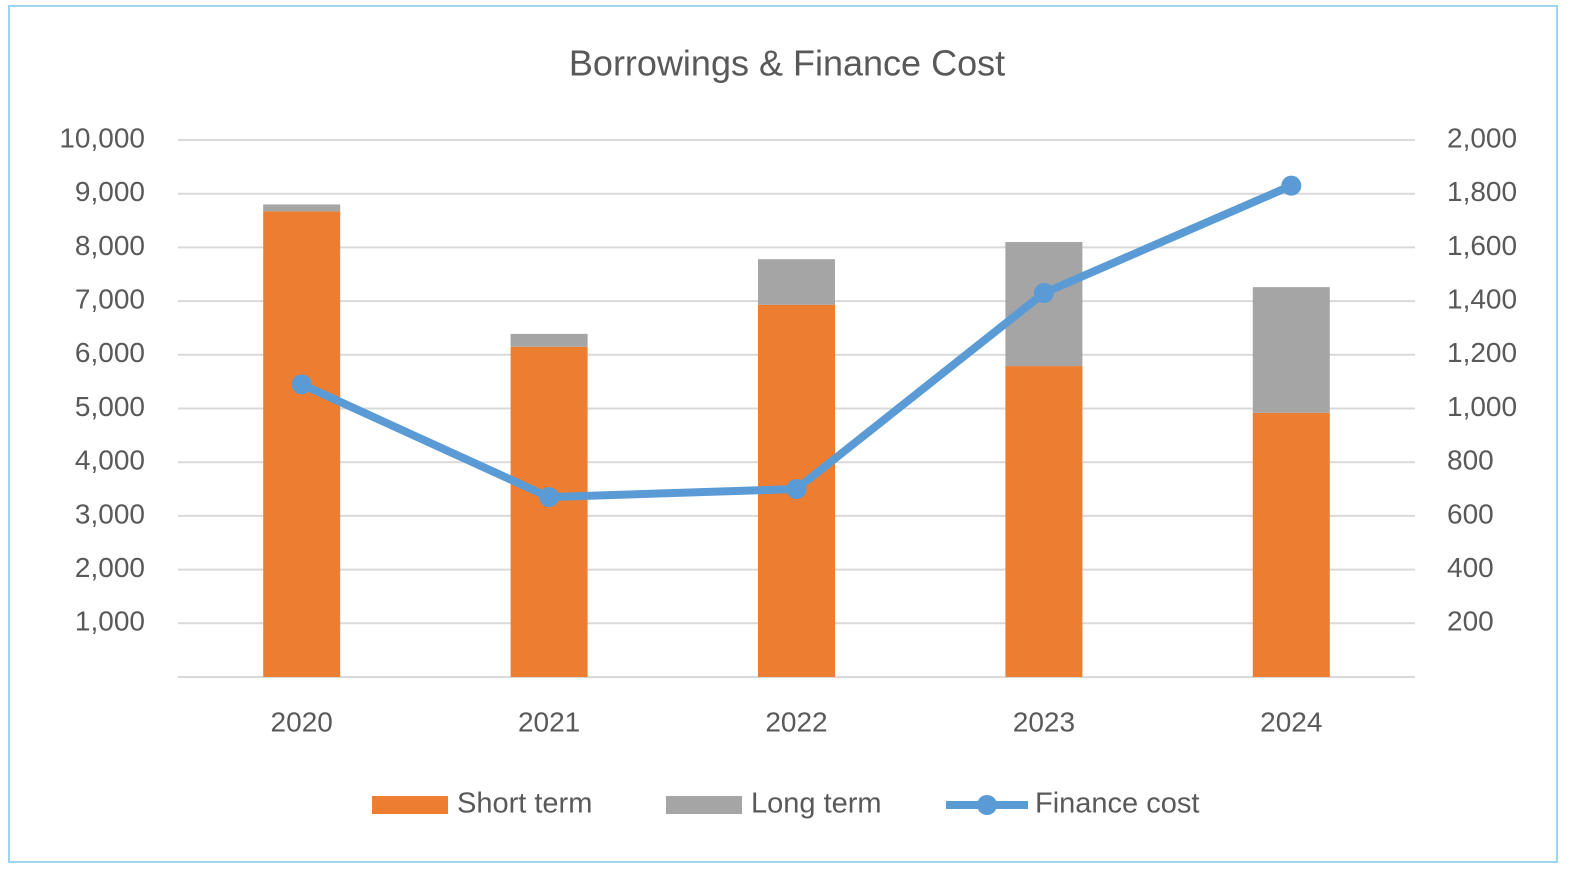  What do you see at coordinates (110, 460) in the screenshot?
I see `y-tick-label: 4,000` at bounding box center [110, 460].